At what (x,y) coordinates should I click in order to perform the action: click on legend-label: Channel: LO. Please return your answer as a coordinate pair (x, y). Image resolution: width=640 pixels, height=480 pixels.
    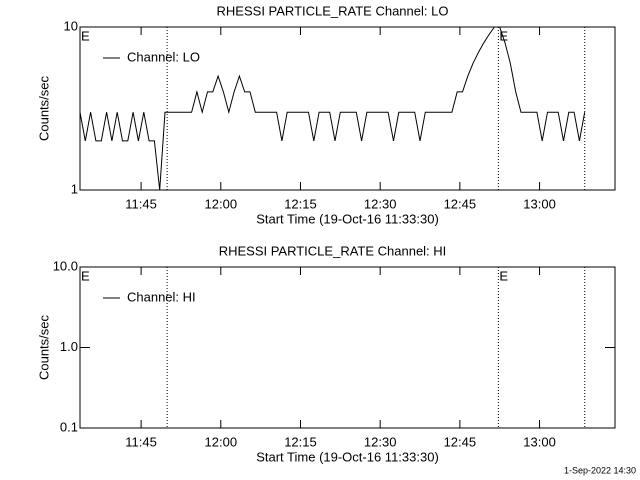
    Looking at the image, I should click on (163, 56).